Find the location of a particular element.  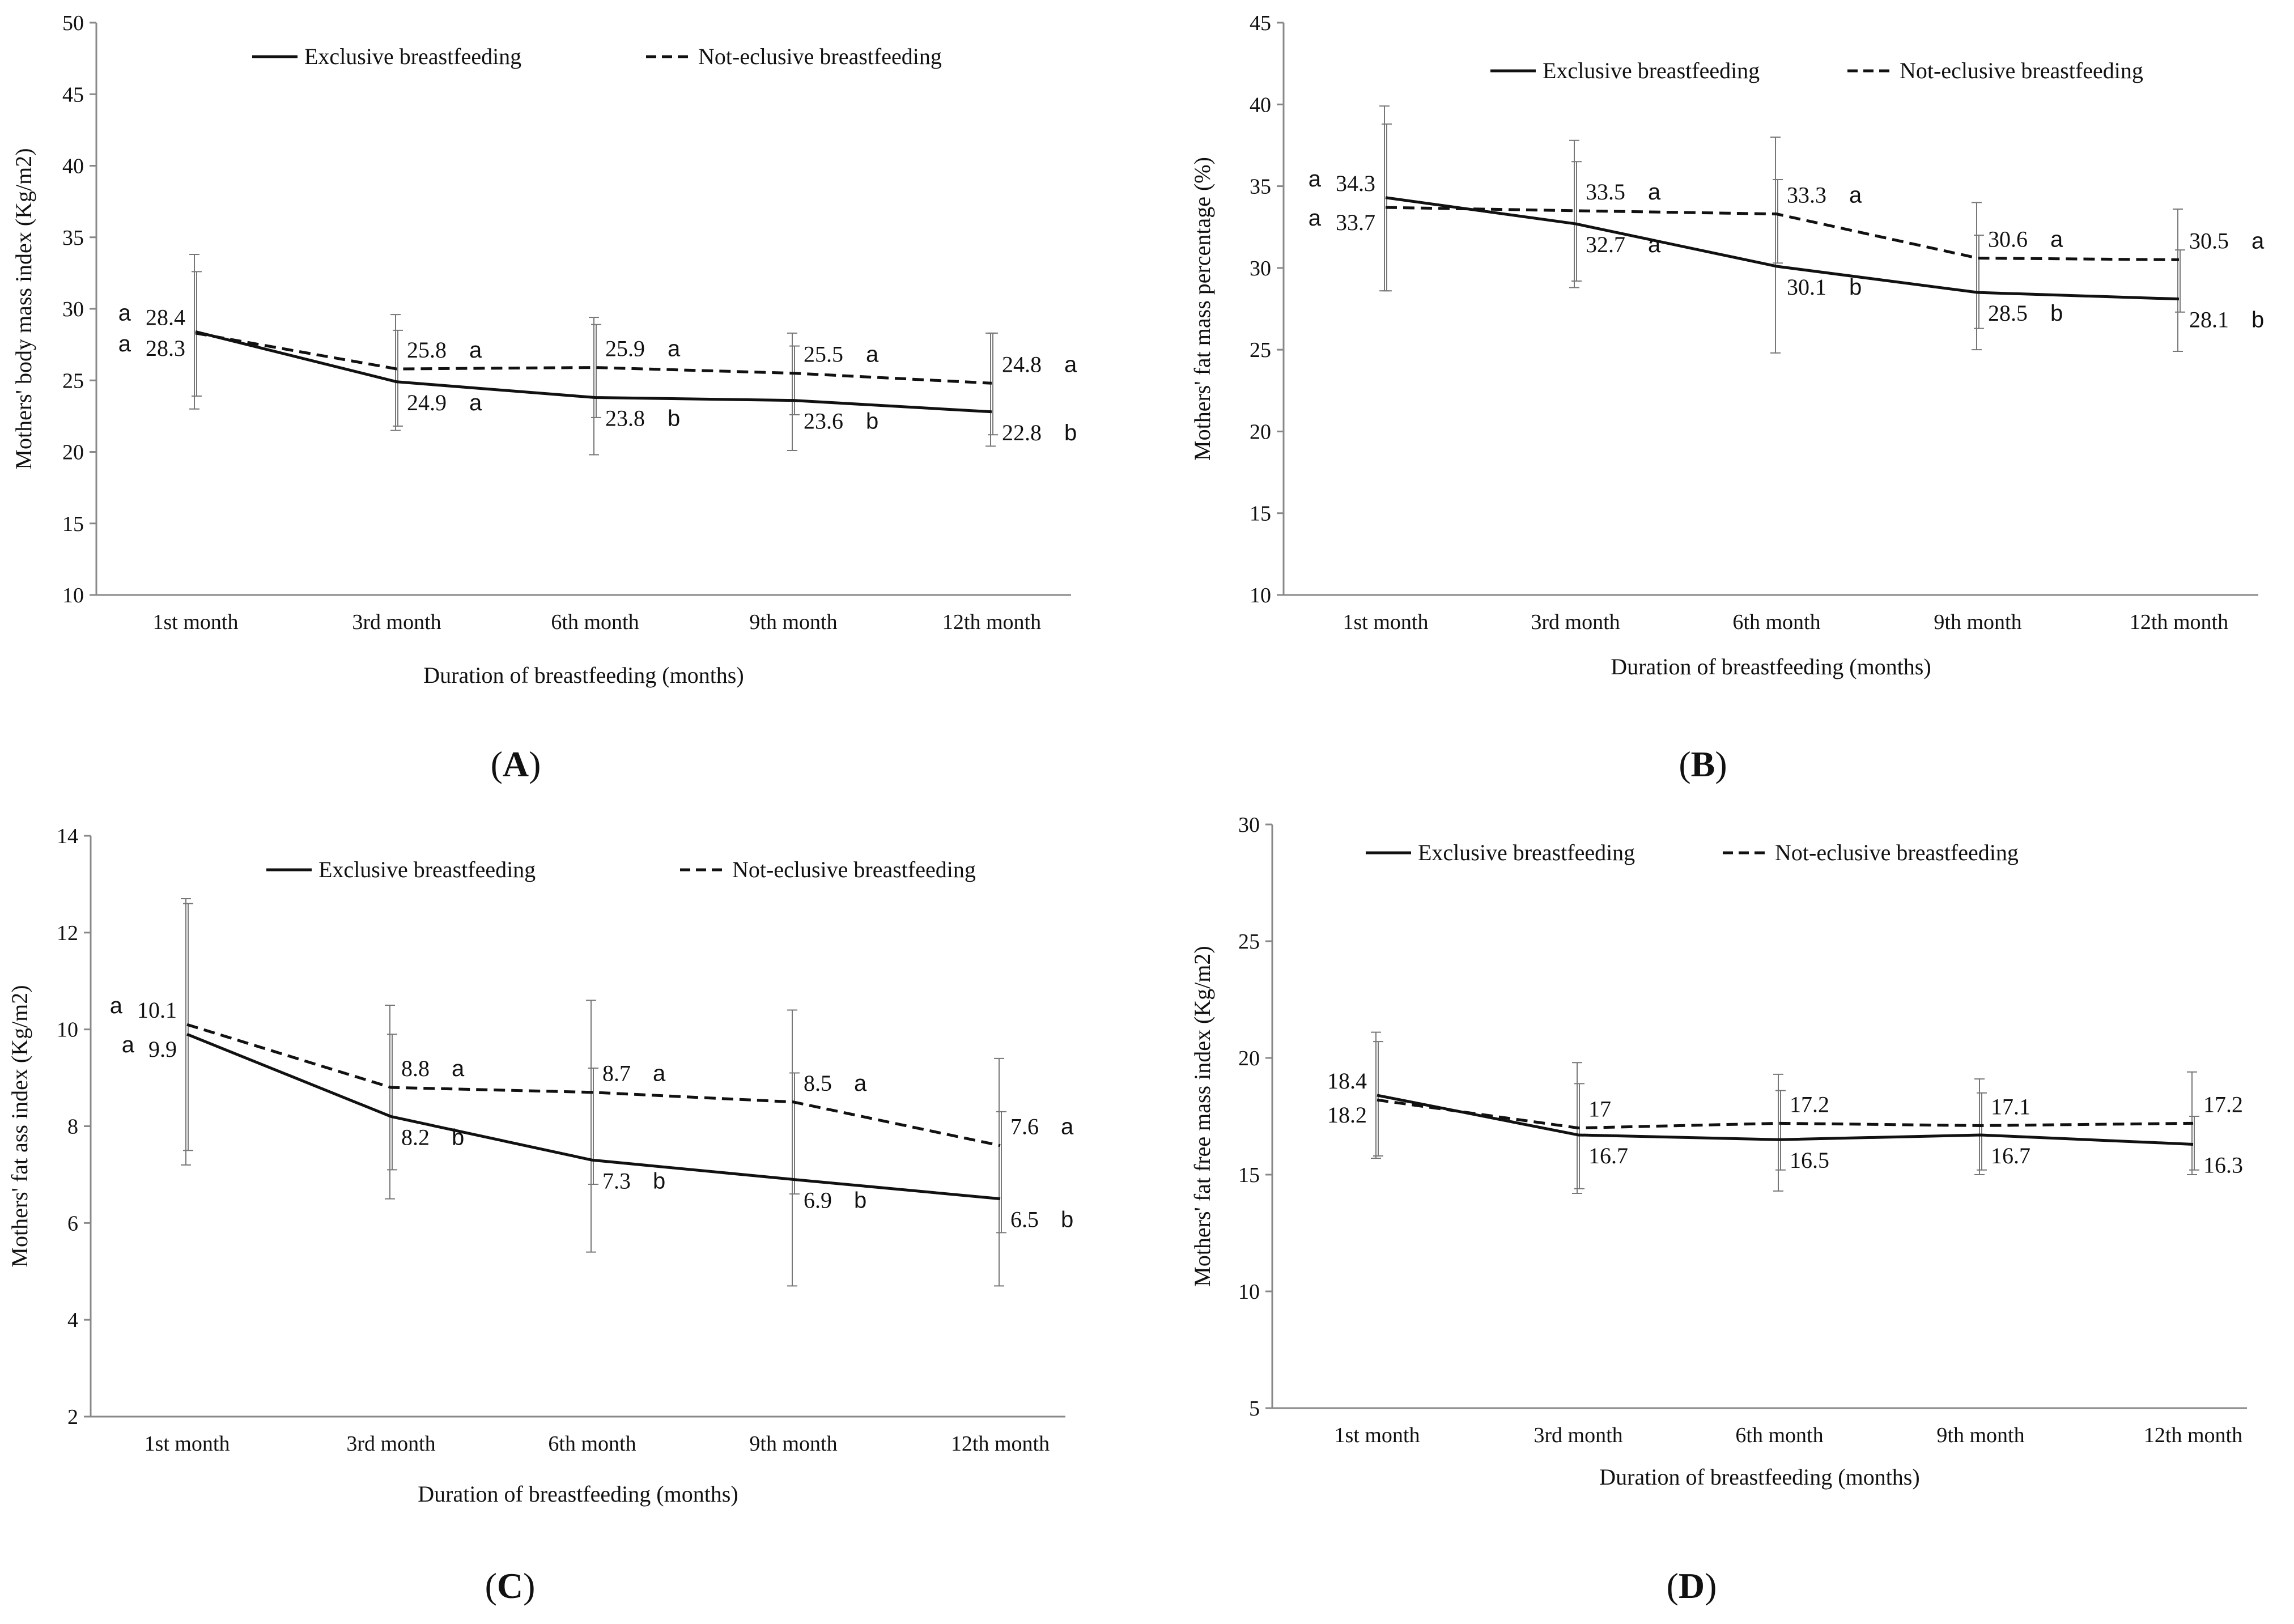

data-label-exclusive: 32.7 is located at coordinates (1605, 244).